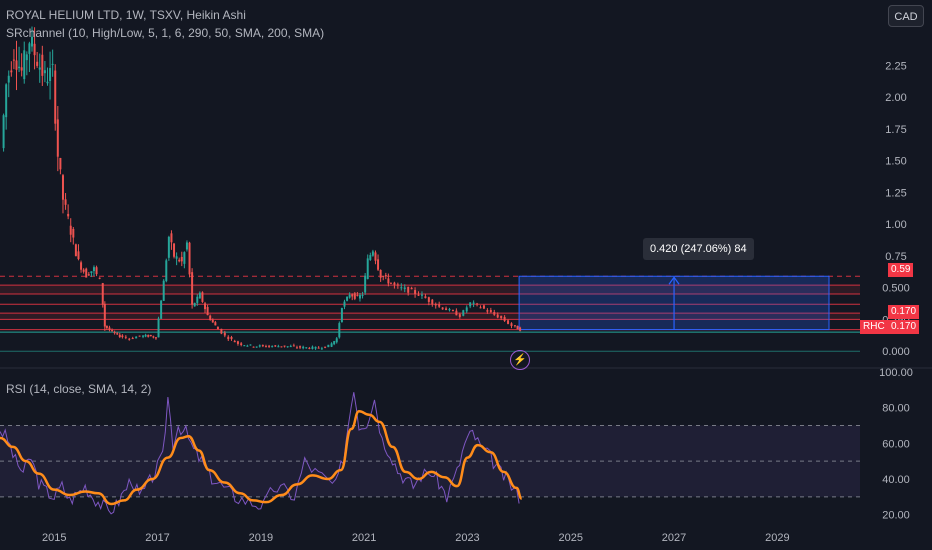 Image resolution: width=932 pixels, height=550 pixels. Describe the element at coordinates (54, 538) in the screenshot. I see `time-tick-label: 2015` at that location.